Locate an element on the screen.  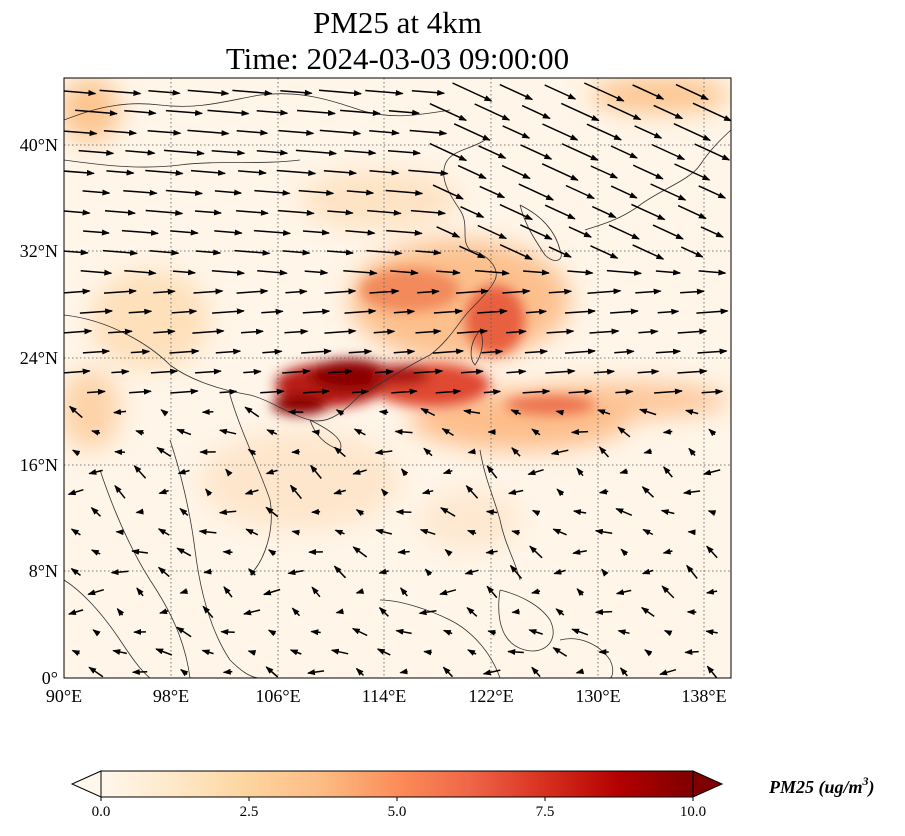
colorbar-tick: 10.0 is located at coordinates (693, 812).